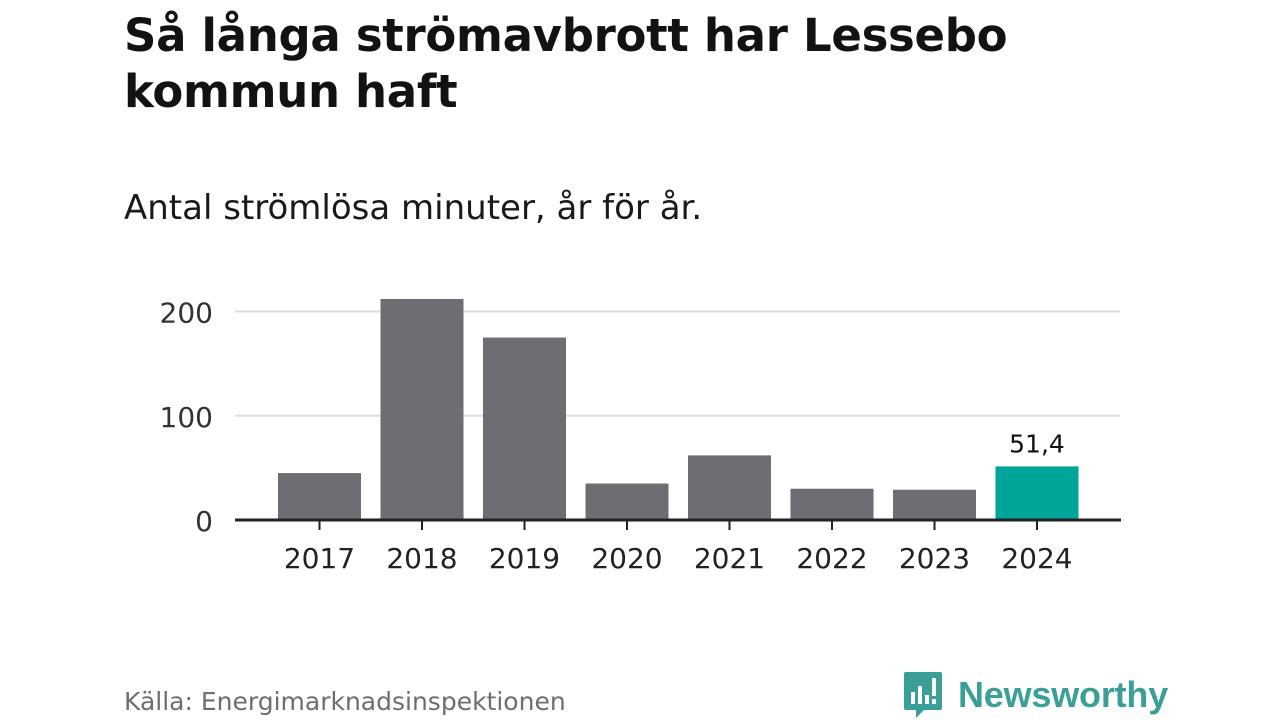 The width and height of the screenshot is (1280, 720). Describe the element at coordinates (729, 558) in the screenshot. I see `x-tick-label: 2021` at that location.